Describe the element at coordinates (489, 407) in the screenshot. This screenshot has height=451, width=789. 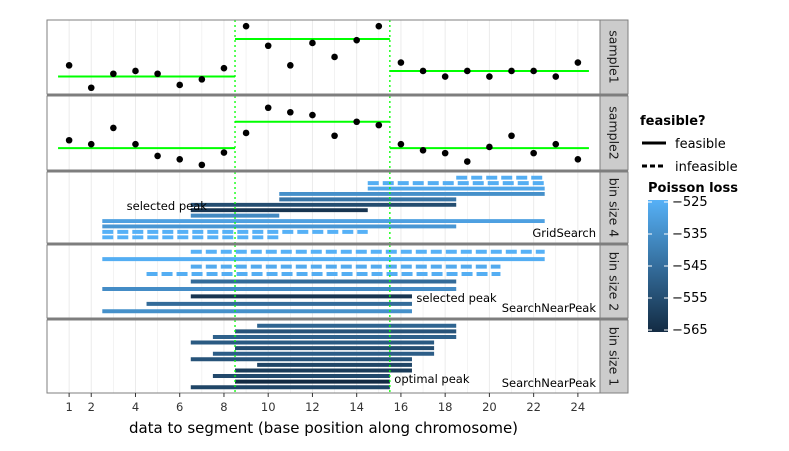
I see `x-tick-label: 20` at that location.